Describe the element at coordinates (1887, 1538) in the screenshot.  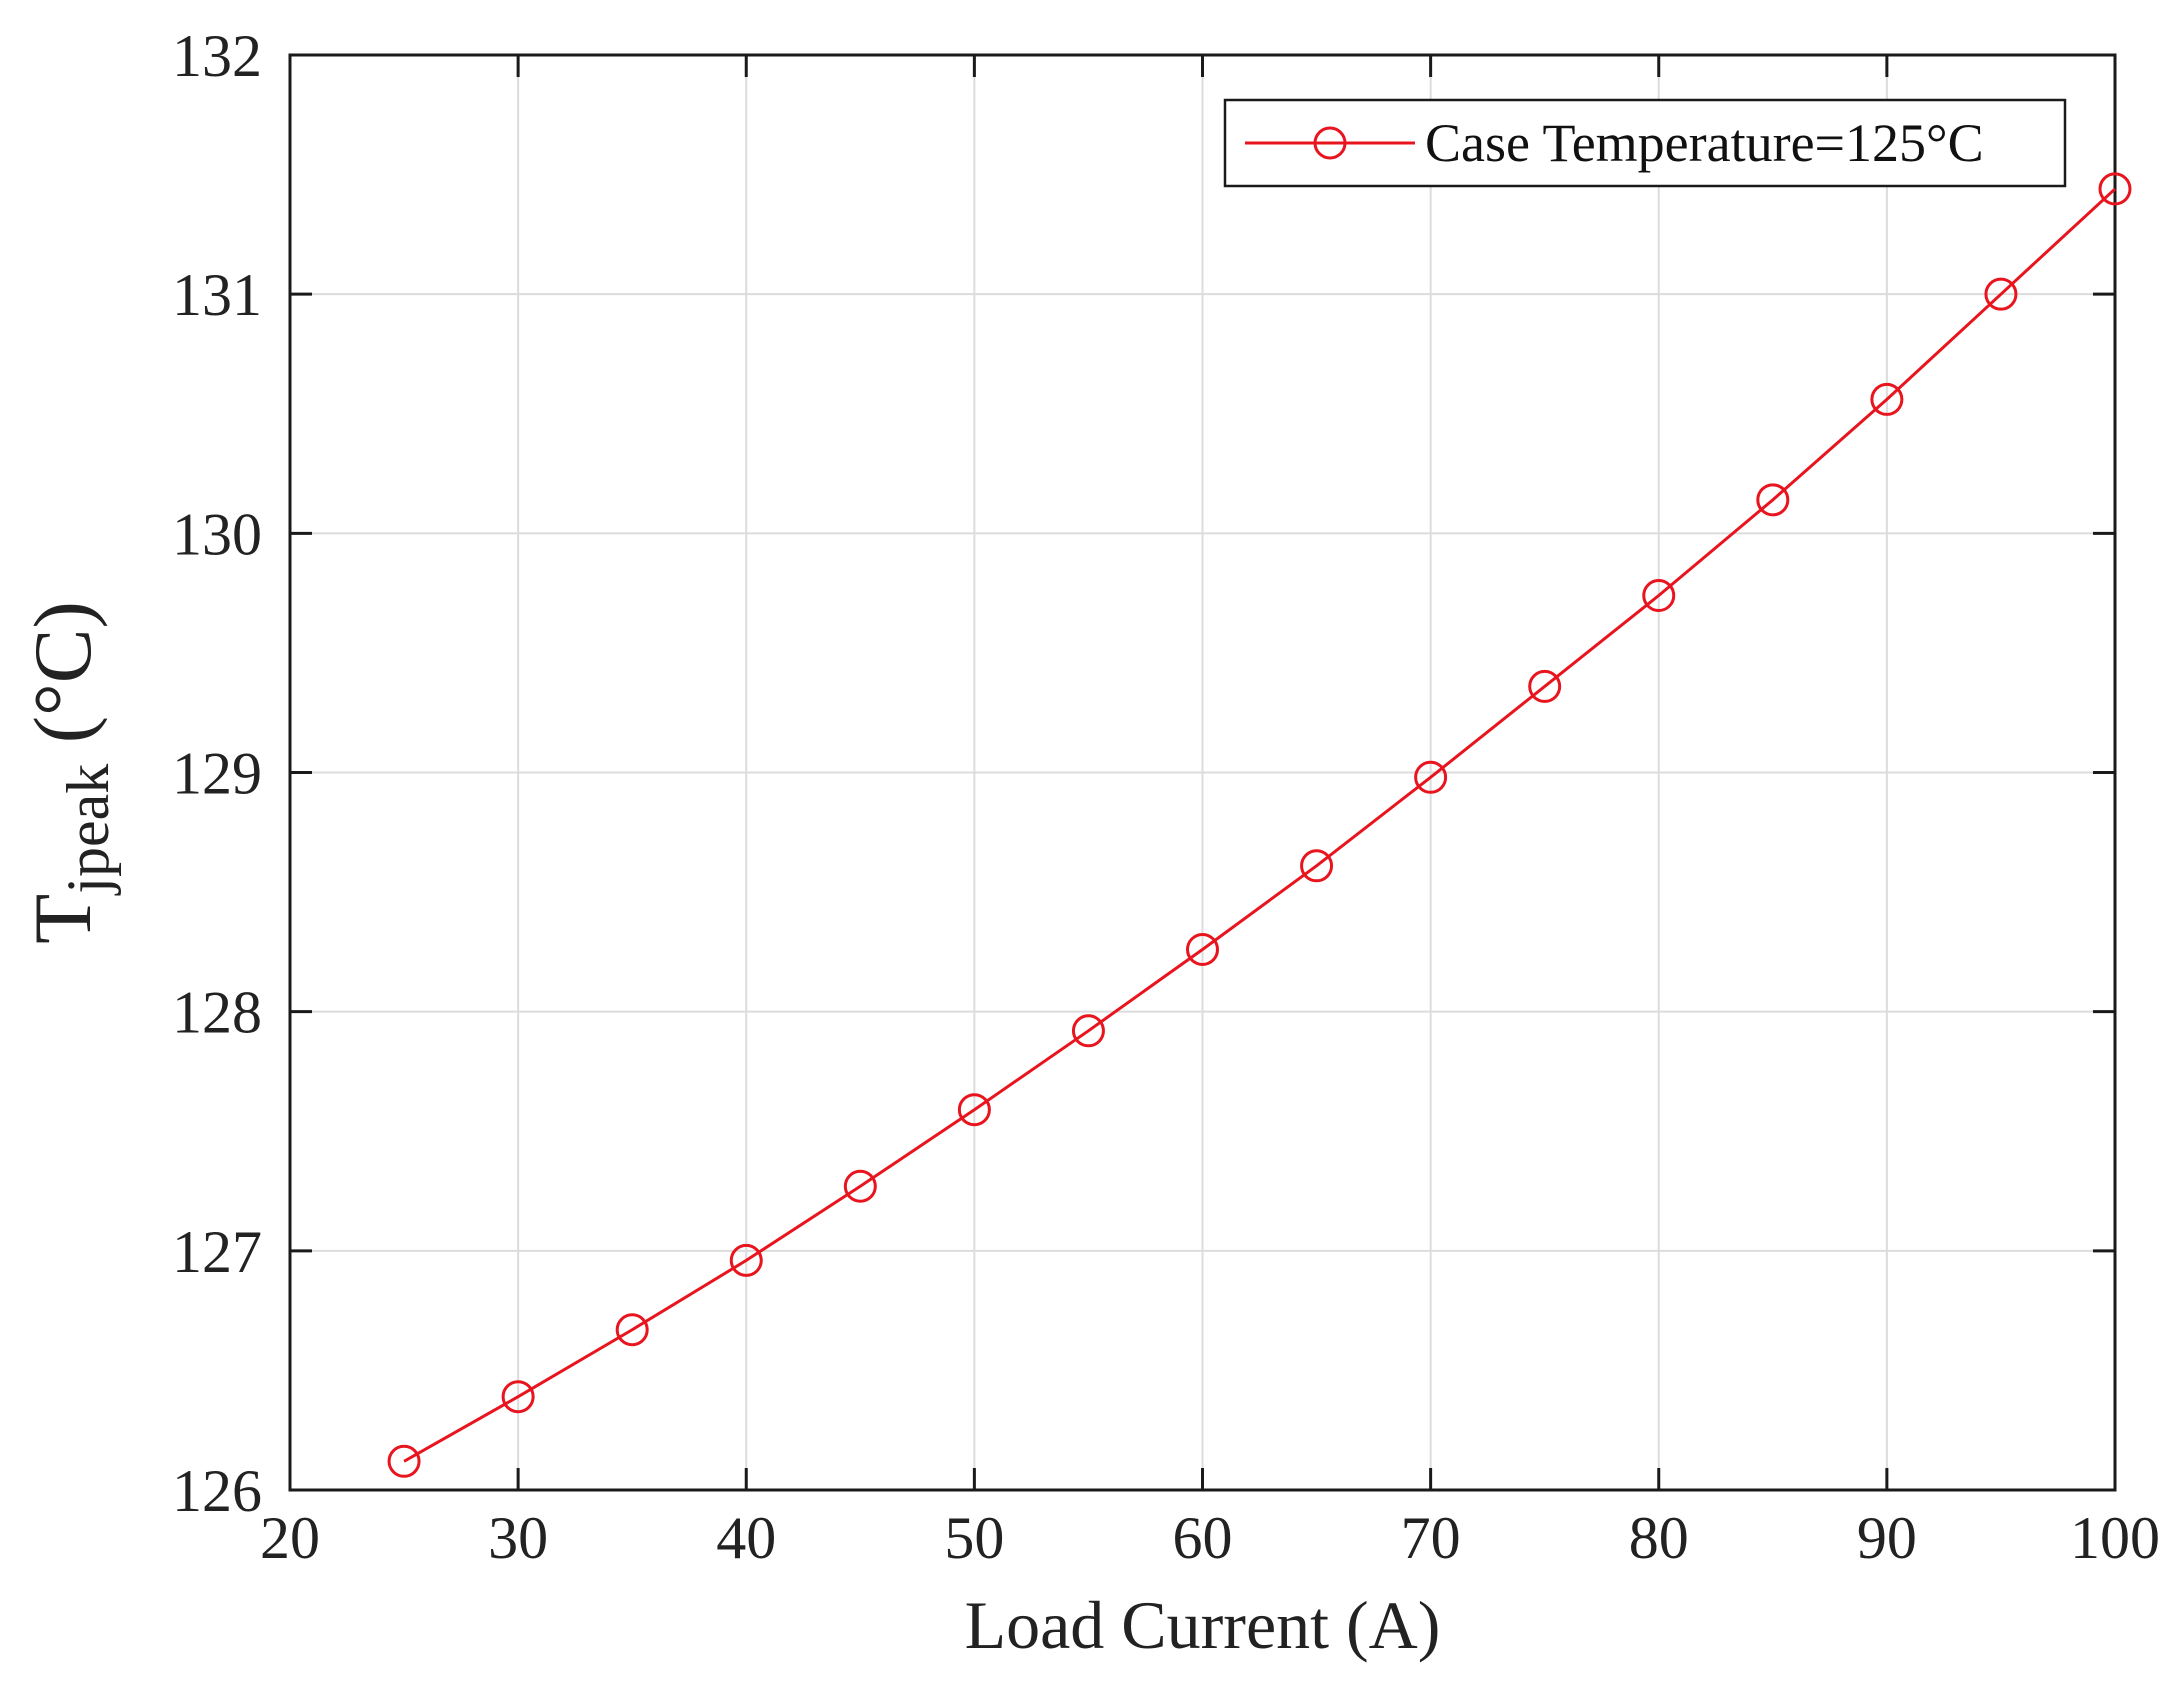
I see `x-tick-label: 90` at that location.